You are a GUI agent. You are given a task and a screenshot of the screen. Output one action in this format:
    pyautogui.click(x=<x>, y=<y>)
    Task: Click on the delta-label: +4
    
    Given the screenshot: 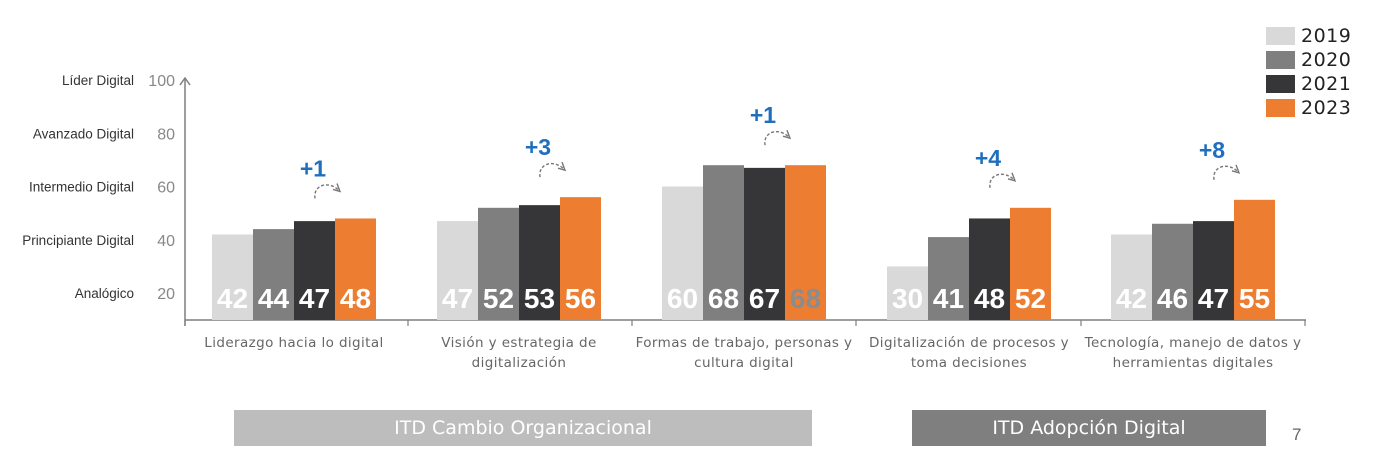 What is the action you would take?
    pyautogui.click(x=988, y=158)
    